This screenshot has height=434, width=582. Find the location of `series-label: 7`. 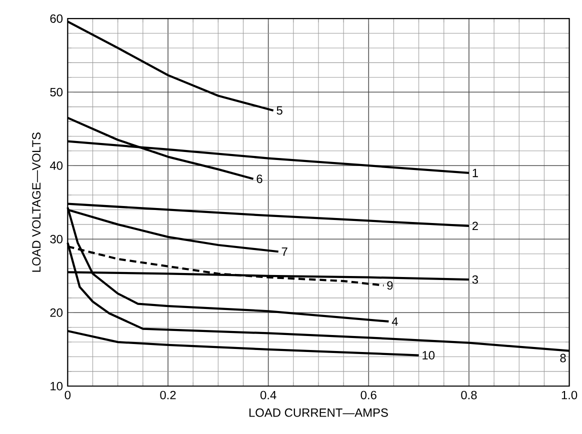

series-label: 7 is located at coordinates (285, 252).